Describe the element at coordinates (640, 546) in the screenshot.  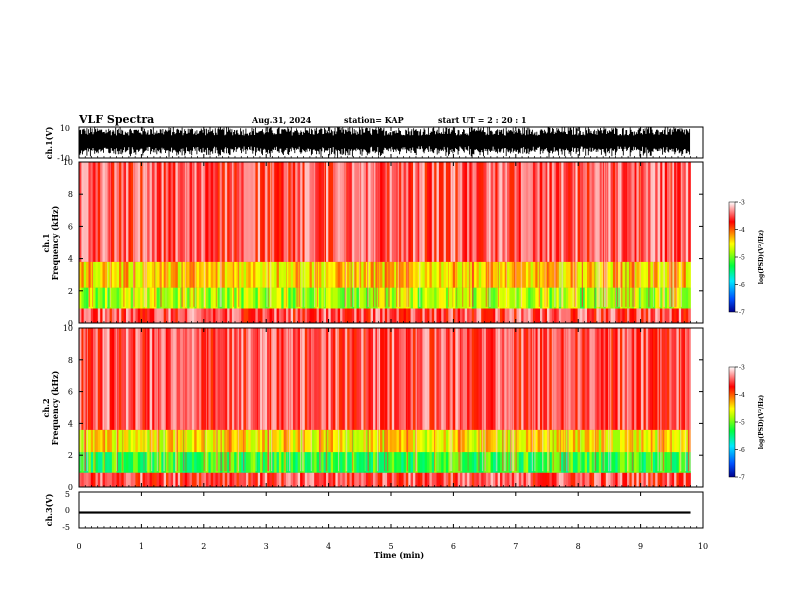
I see `time-tick-label: 9` at that location.